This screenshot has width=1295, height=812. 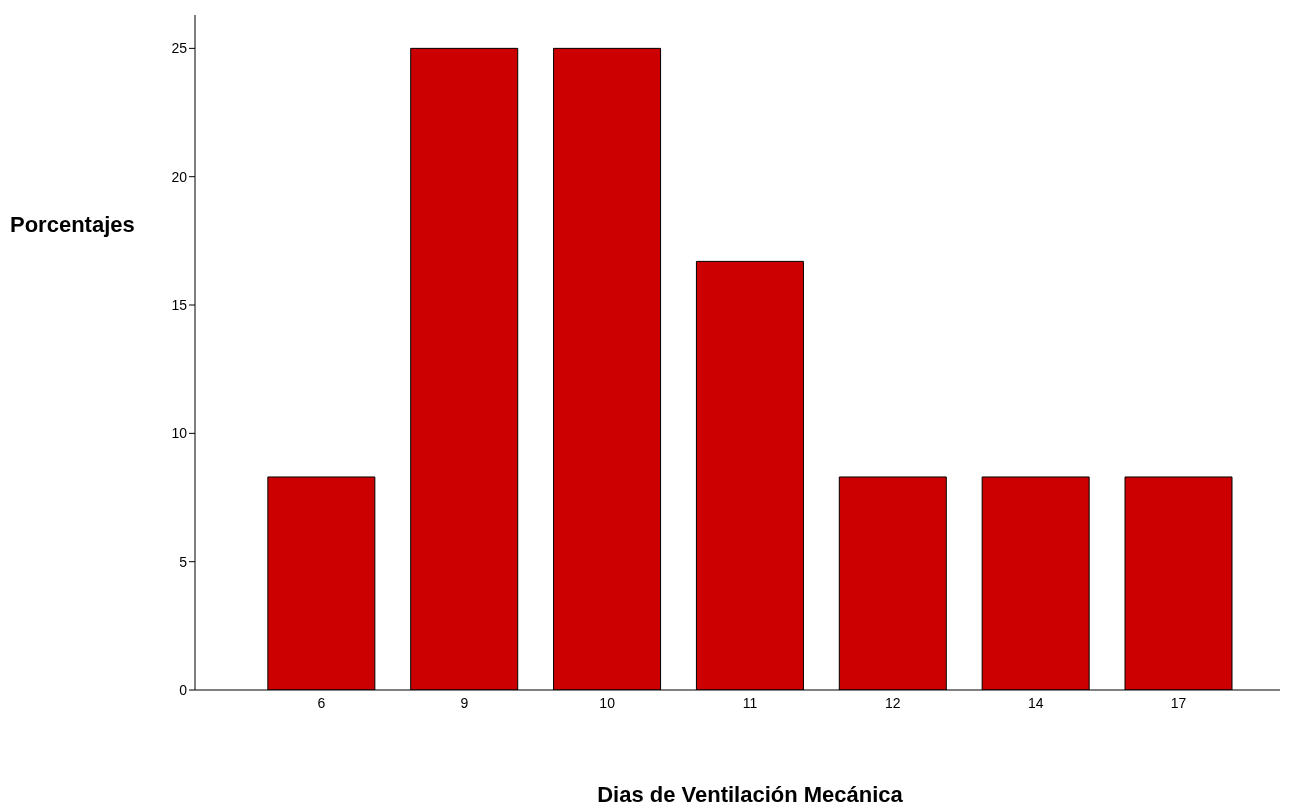 I want to click on x-axis-title: Dias de Ventilación Mecánica, so click(x=750, y=795).